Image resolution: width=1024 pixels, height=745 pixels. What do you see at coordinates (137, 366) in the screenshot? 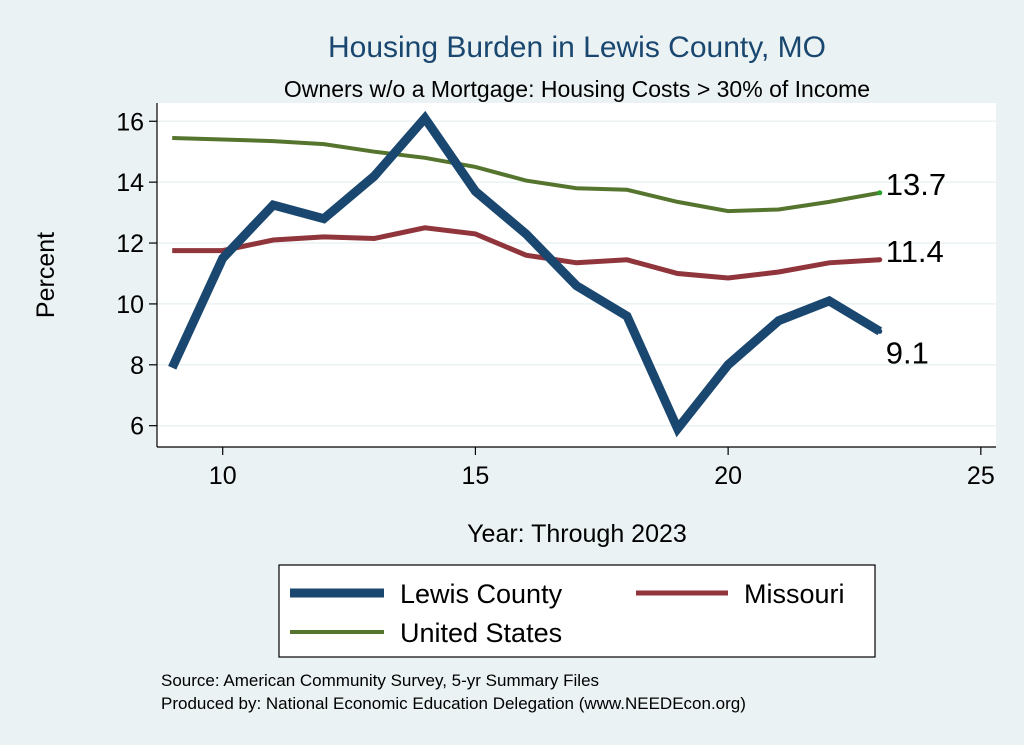
I see `y-tick-label-8: 8` at bounding box center [137, 366].